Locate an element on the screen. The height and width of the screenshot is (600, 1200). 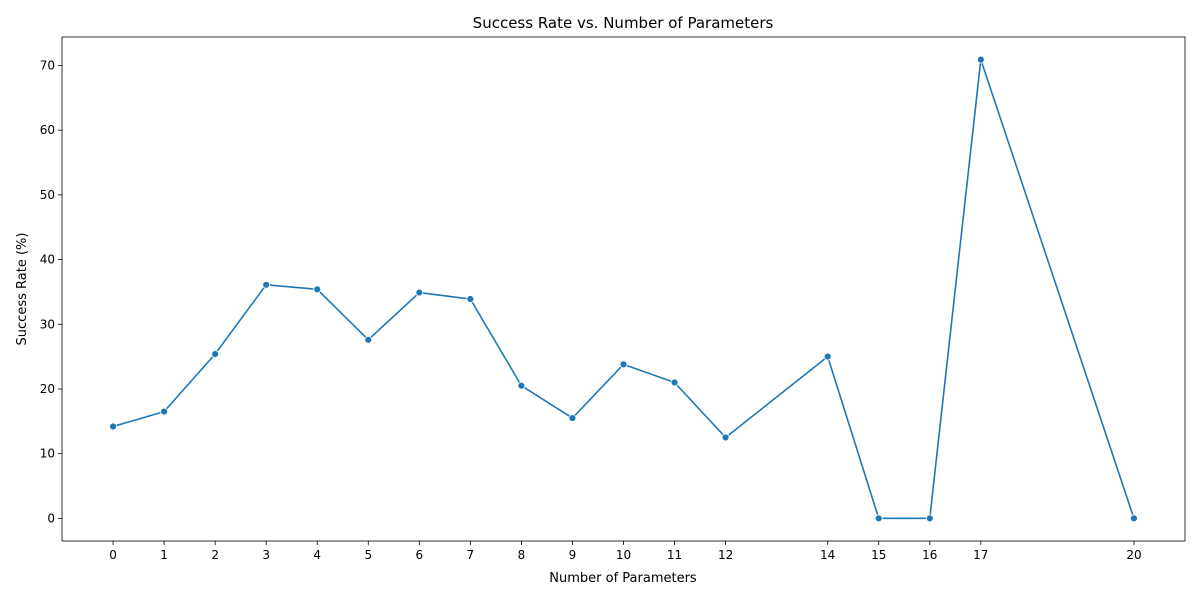
y-tick-label: 10 is located at coordinates (47, 454).